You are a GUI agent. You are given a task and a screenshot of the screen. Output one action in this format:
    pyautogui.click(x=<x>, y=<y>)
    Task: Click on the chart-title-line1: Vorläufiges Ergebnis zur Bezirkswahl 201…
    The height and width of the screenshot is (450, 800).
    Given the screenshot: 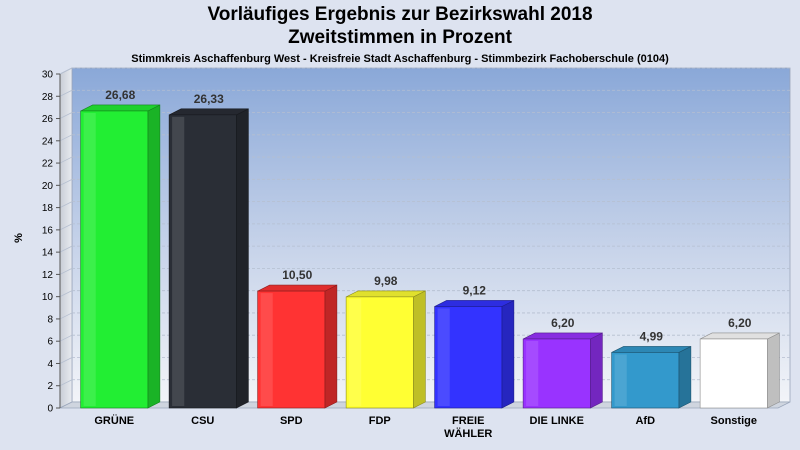 What is the action you would take?
    pyautogui.click(x=400, y=14)
    